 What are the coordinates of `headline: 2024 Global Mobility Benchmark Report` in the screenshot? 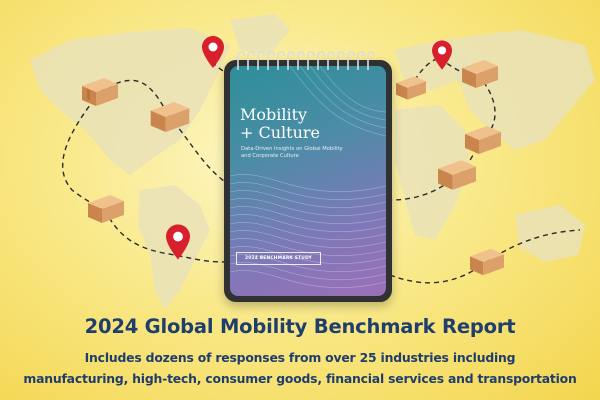 It's located at (300, 326).